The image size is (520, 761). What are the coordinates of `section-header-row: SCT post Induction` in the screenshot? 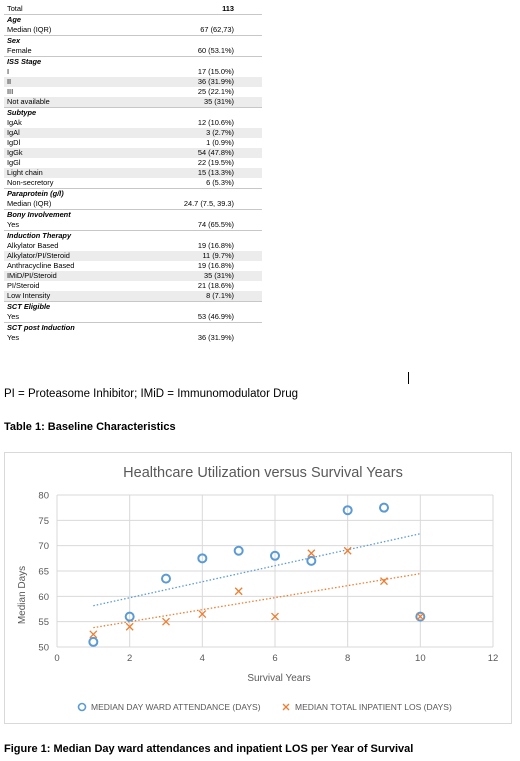 It's located at (133, 327).